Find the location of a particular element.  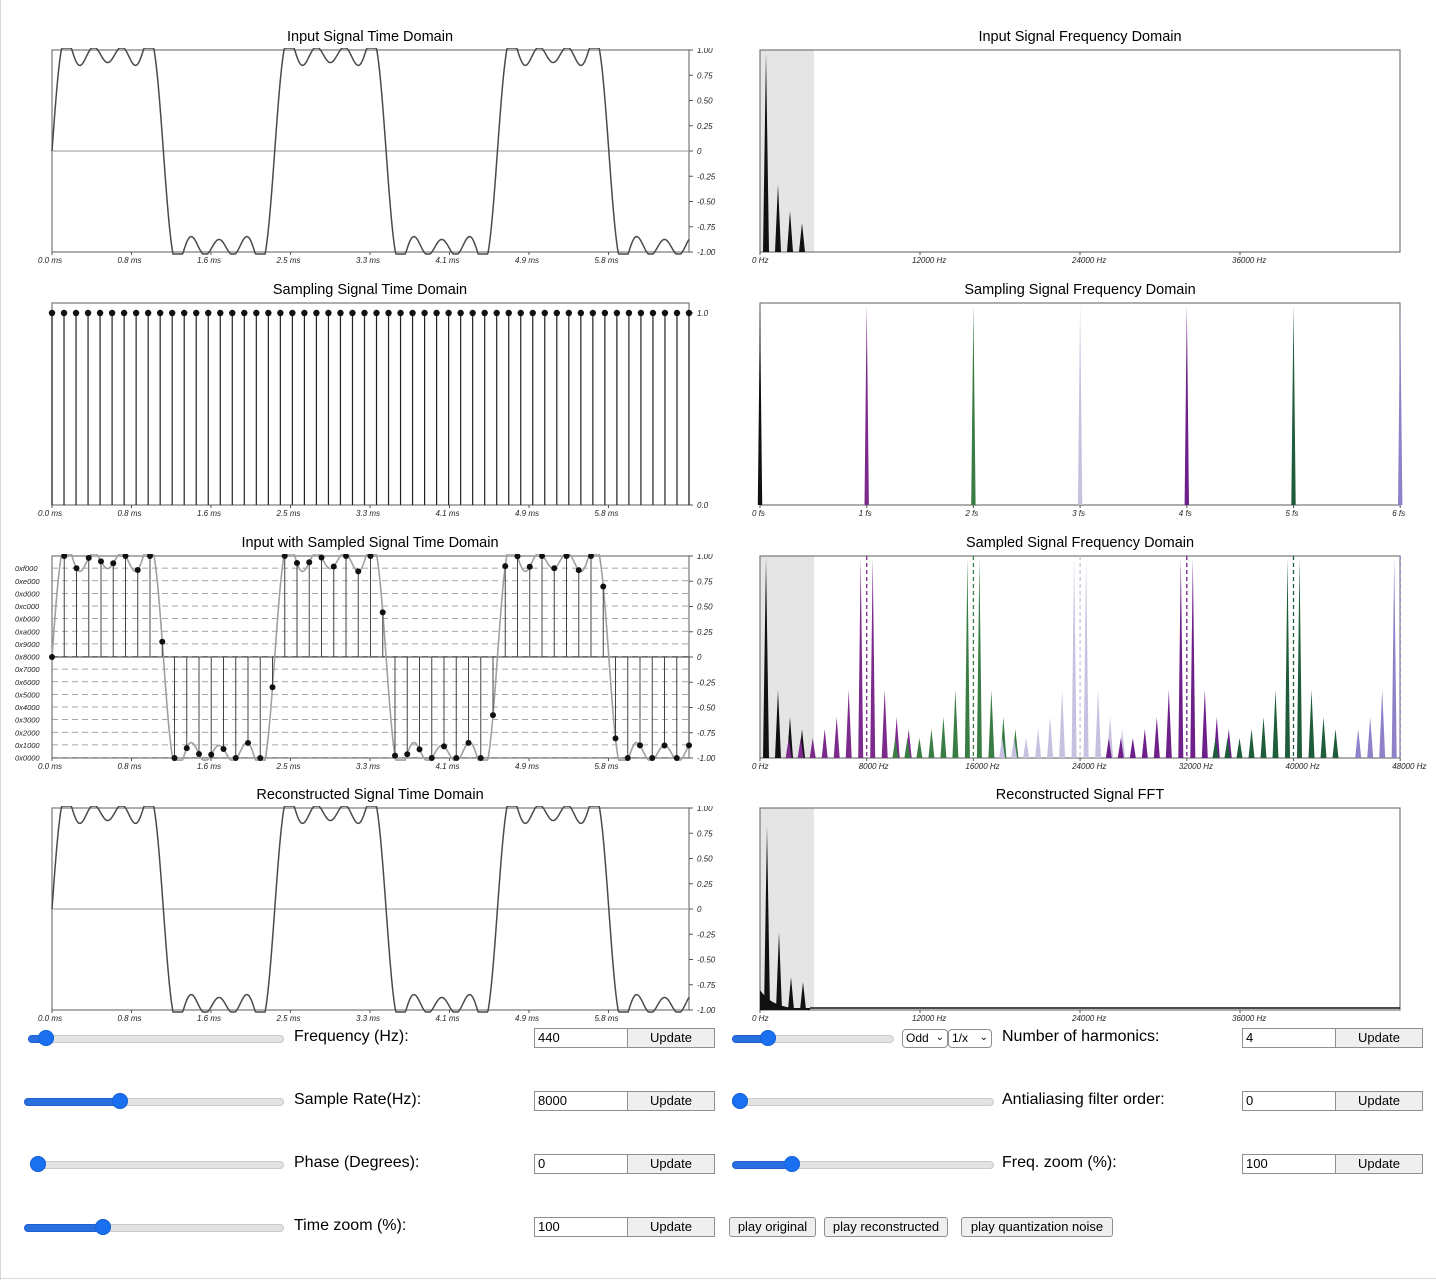

input-freq-plot: 0 Hz 12000 Hz 24000 Hz 36000 Hz is located at coordinates (1076, 157).